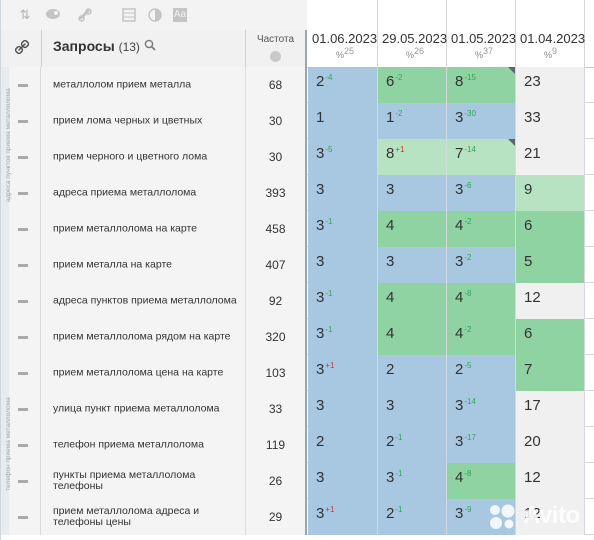 This screenshot has height=540, width=594. I want to click on link-icon, so click(85, 15).